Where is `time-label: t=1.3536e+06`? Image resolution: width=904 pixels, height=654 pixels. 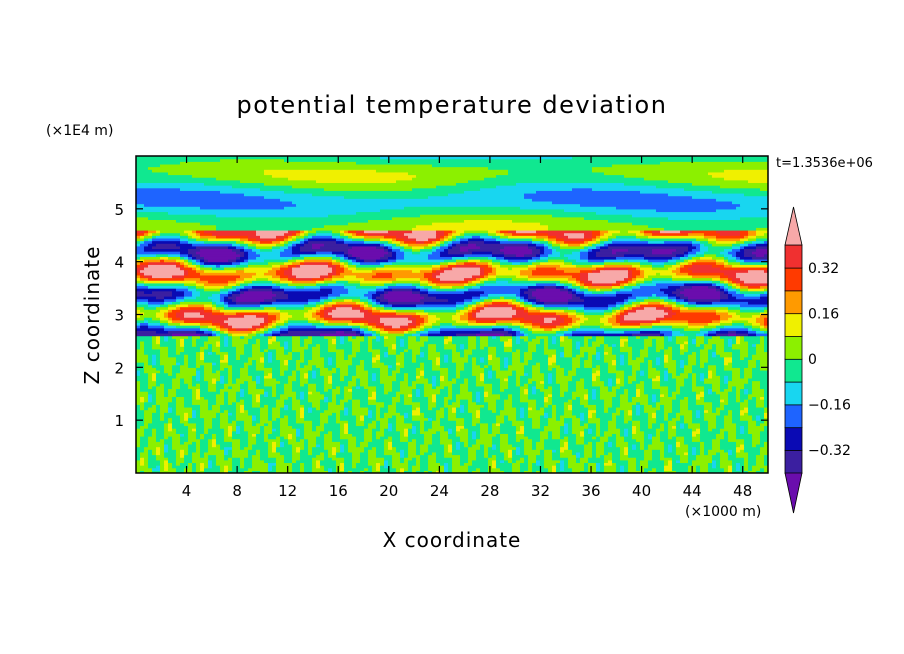
time-label: t=1.3536e+06 is located at coordinates (824, 163).